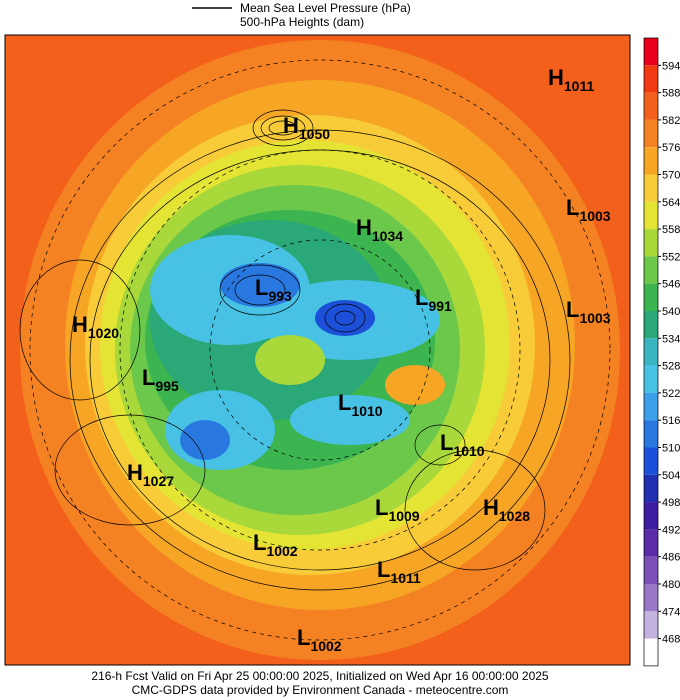 This screenshot has height=700, width=680. I want to click on colorbar-label: 546, so click(671, 285).